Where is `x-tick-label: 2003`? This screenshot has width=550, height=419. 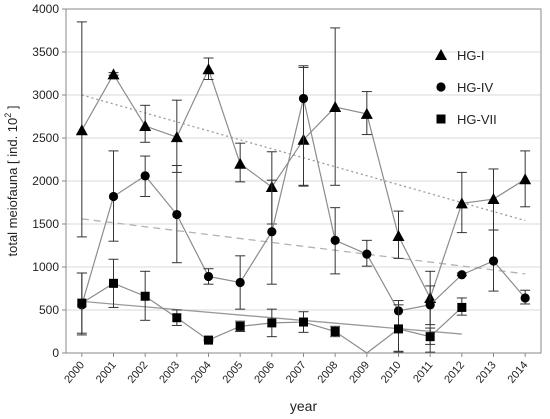 x-tick-label: 2003 is located at coordinates (169, 372).